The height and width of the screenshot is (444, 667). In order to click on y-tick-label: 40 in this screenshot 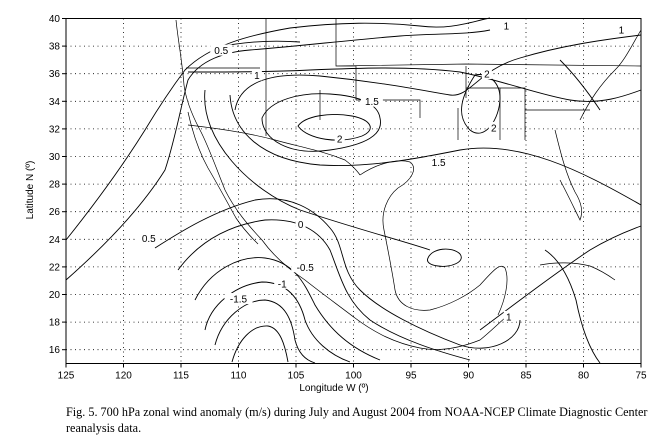, I will do `click(55, 19)`.